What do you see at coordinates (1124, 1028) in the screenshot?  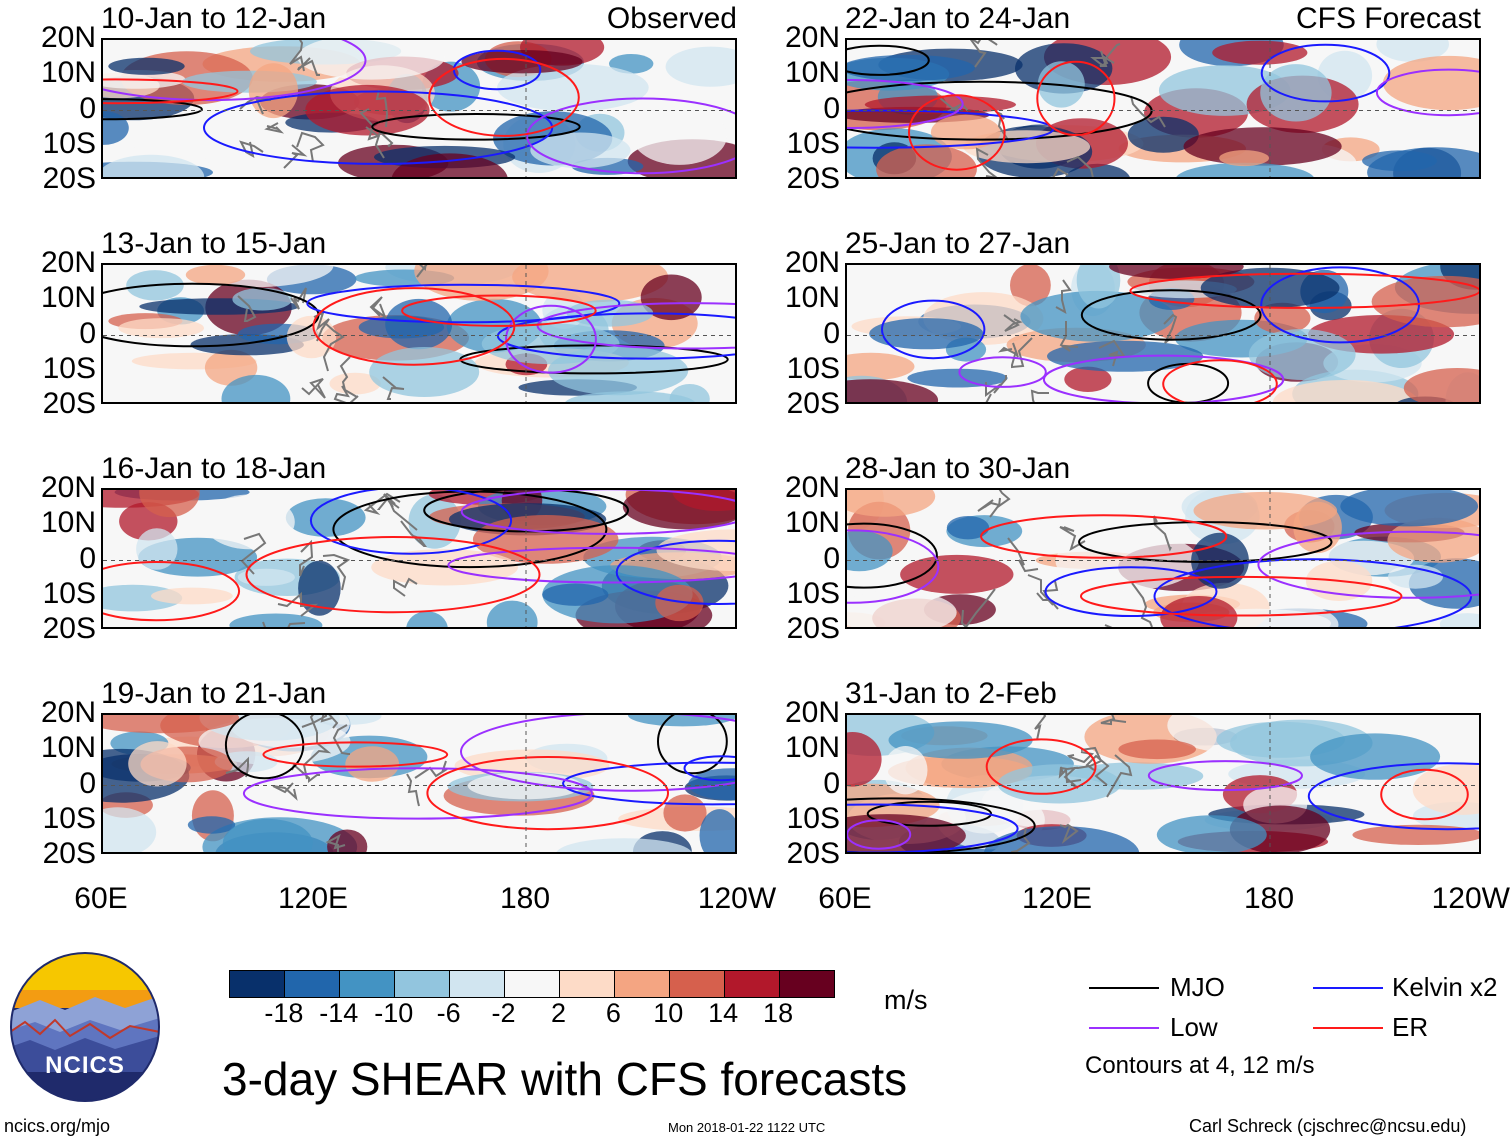 I see `legend-line-low` at bounding box center [1124, 1028].